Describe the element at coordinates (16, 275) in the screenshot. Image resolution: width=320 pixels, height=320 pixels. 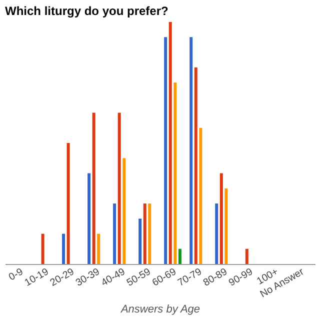
I see `x-tick-label: 0-9` at that location.